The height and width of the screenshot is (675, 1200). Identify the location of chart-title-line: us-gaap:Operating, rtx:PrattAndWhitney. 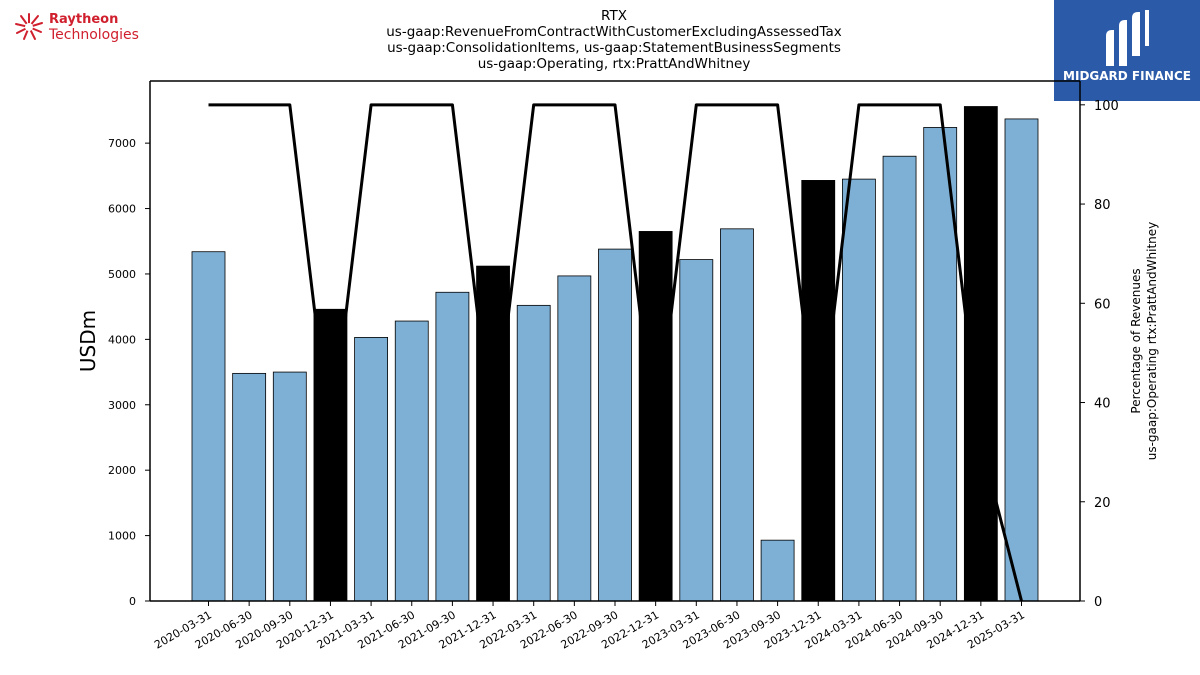
(614, 64).